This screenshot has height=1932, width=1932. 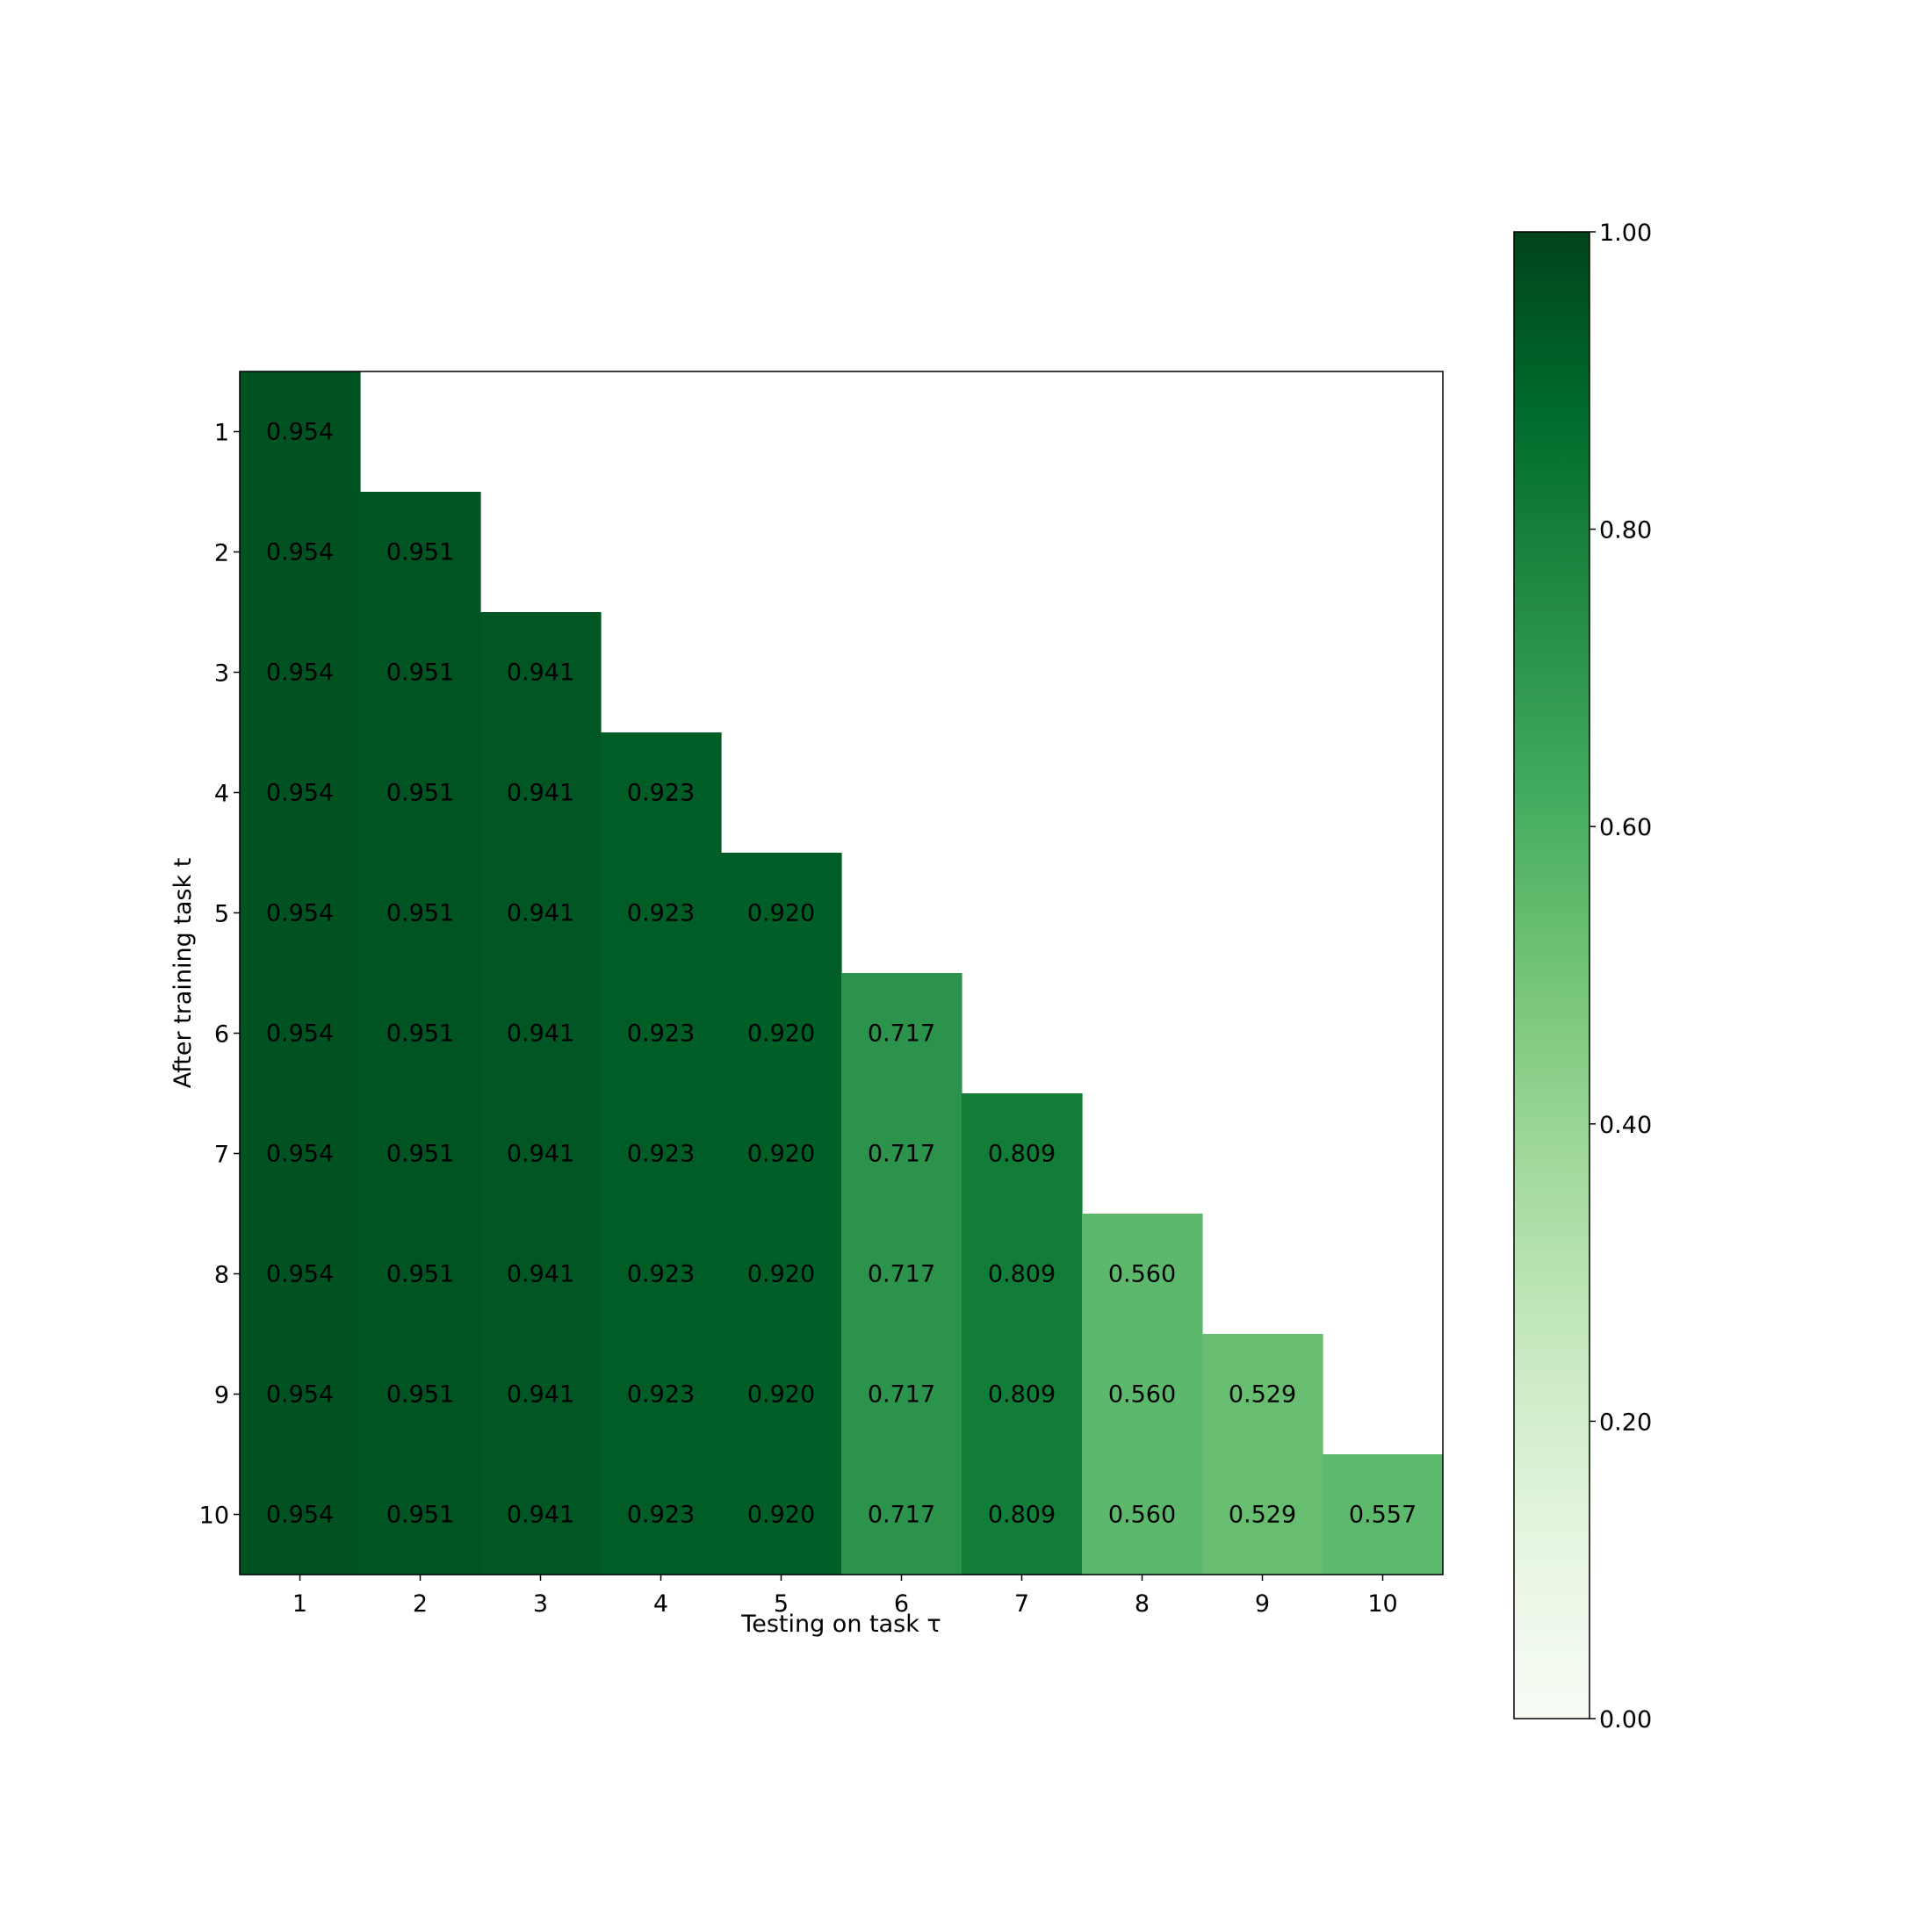 I want to click on y-tick-label: 1, so click(x=222, y=433).